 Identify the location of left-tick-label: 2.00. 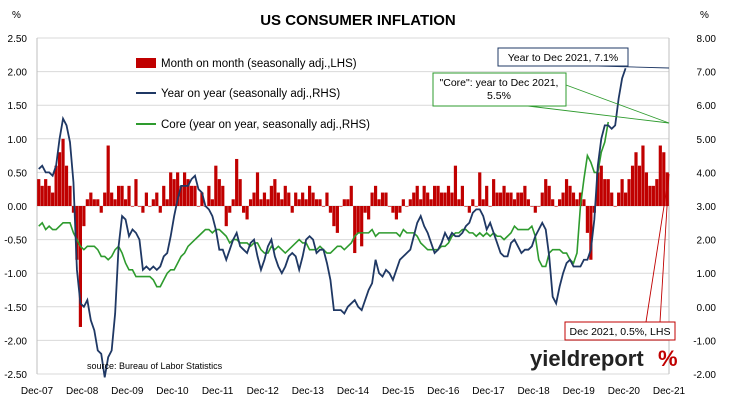
(18, 73).